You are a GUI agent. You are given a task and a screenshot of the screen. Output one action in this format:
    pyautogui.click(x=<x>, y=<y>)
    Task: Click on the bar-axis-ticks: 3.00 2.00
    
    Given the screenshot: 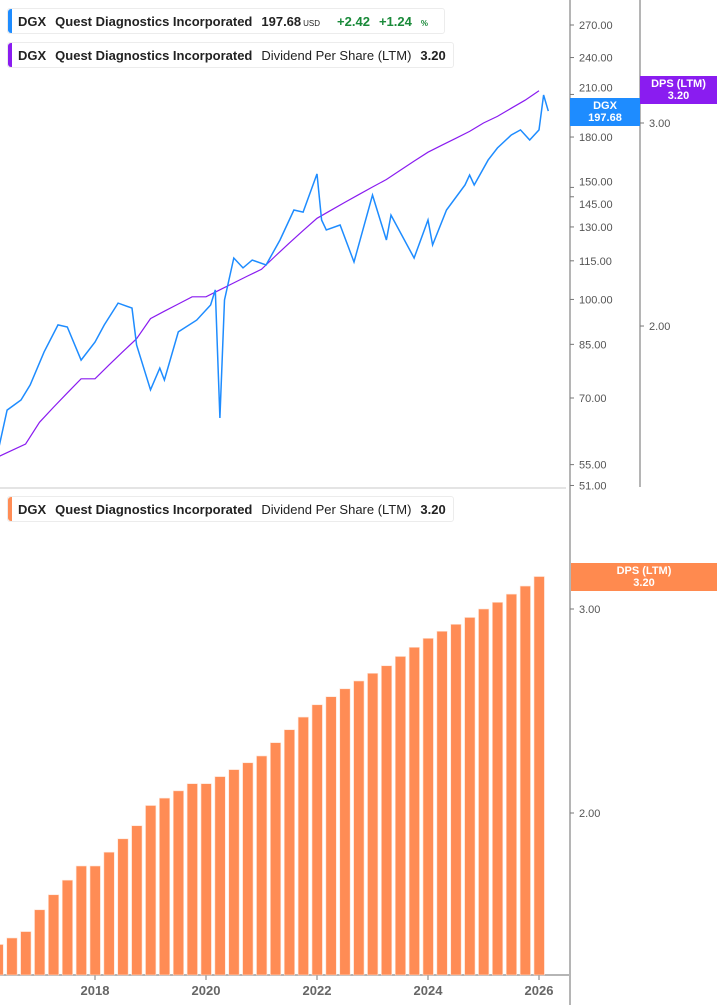 What is the action you would take?
    pyautogui.click(x=585, y=712)
    